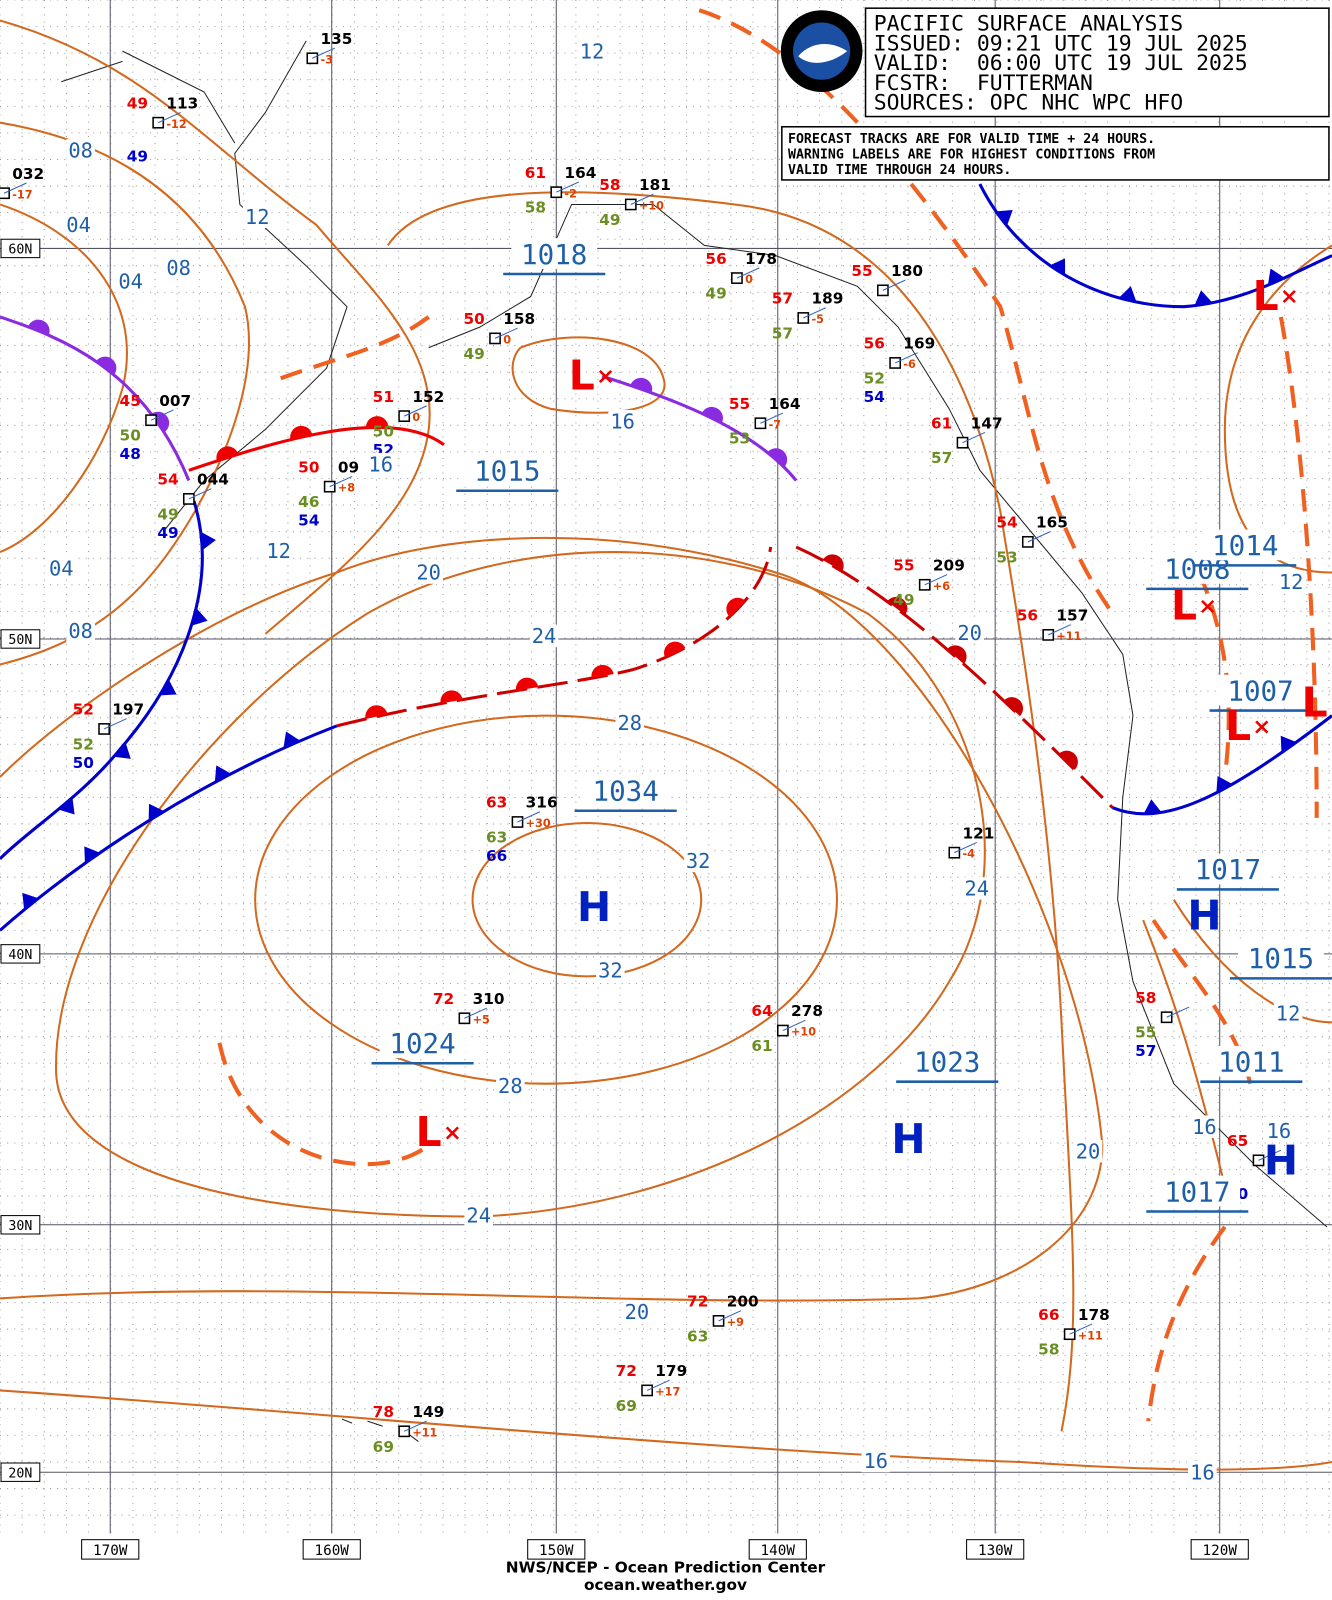  Describe the element at coordinates (969, 854) in the screenshot. I see `station-tendency: -4` at that location.